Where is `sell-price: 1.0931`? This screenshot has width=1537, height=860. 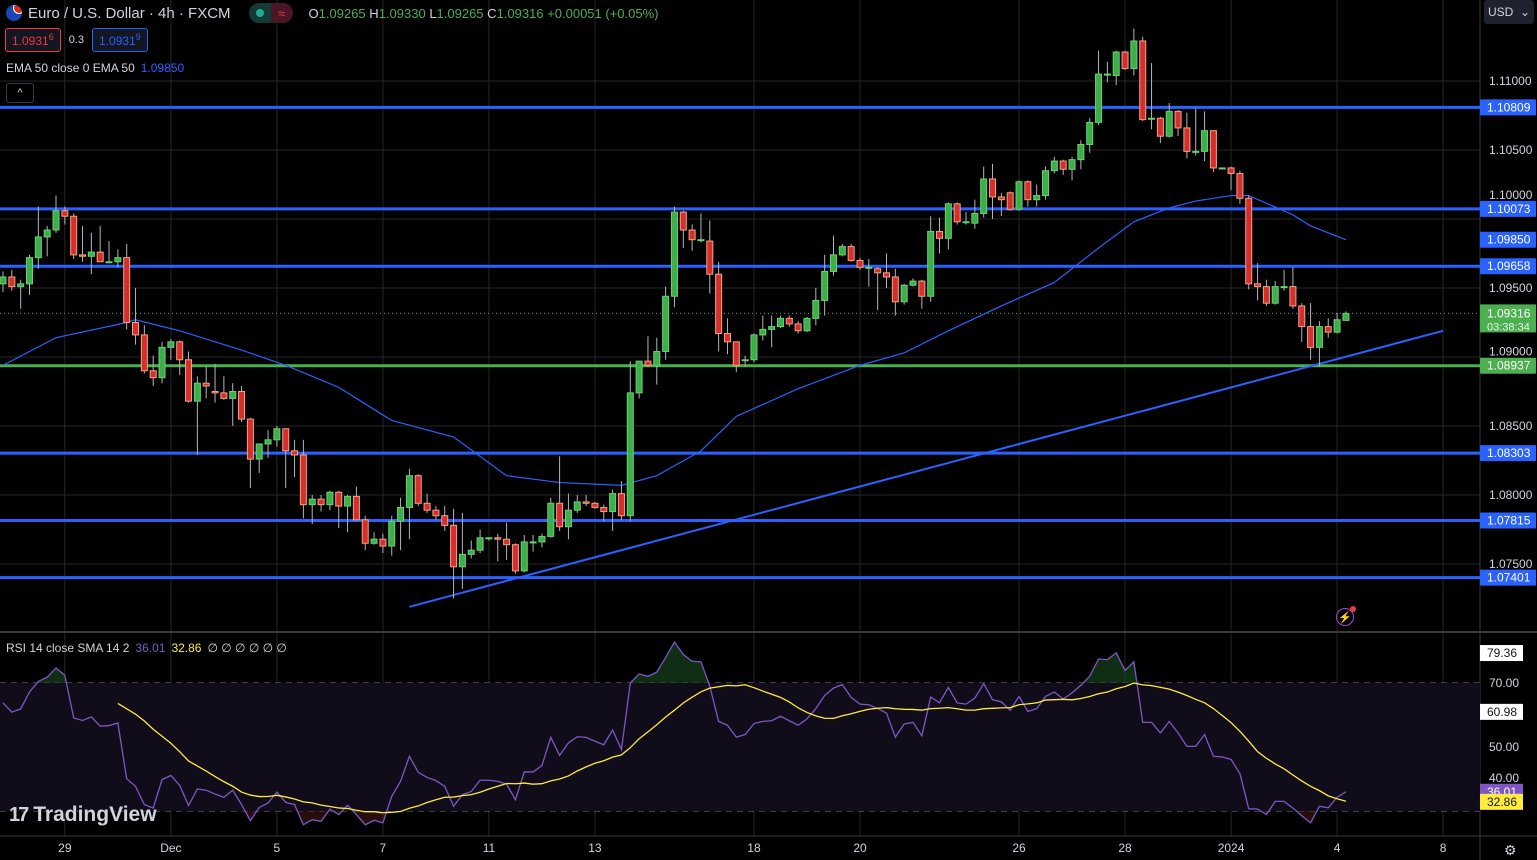 sell-price: 1.0931 is located at coordinates (30, 41).